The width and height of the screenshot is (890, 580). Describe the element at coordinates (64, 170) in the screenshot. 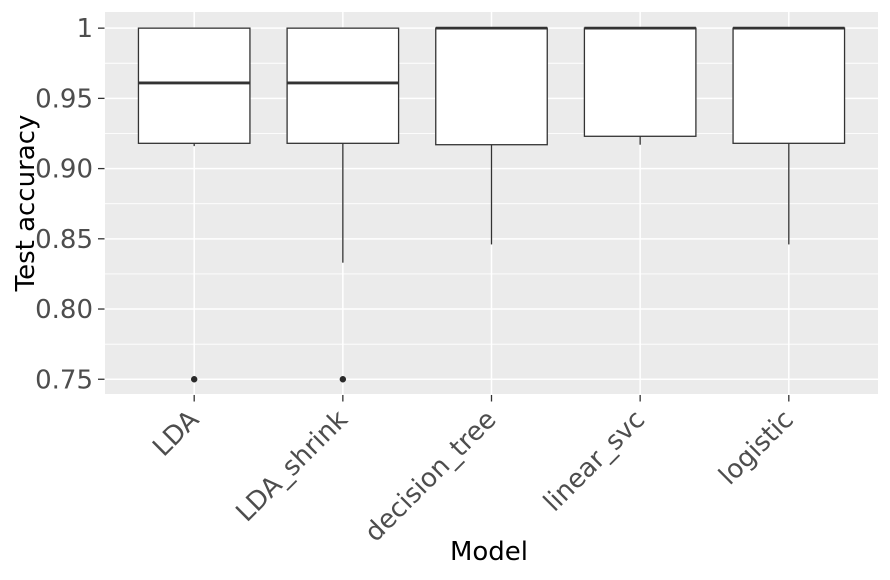

I see `y-tick-label: 0.90` at that location.